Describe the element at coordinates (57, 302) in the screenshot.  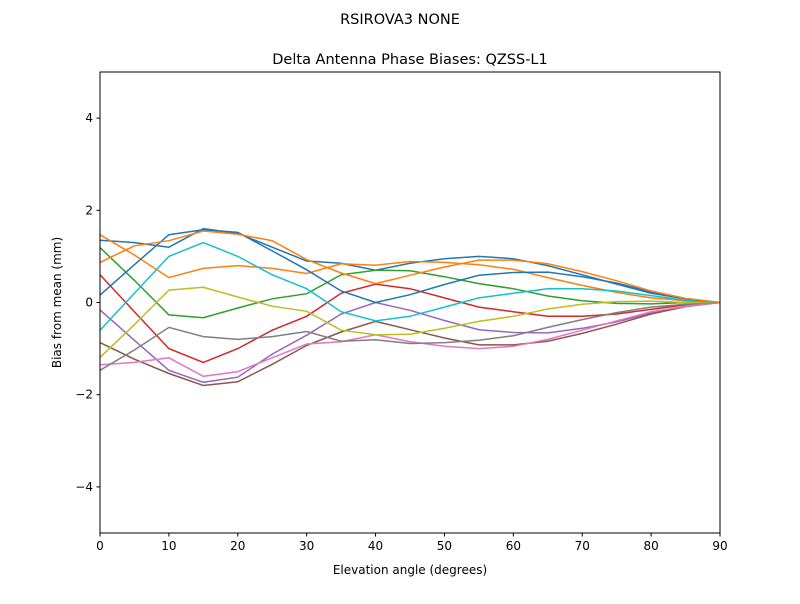
I see `y-axis-label: Bias from mean (mm)` at that location.